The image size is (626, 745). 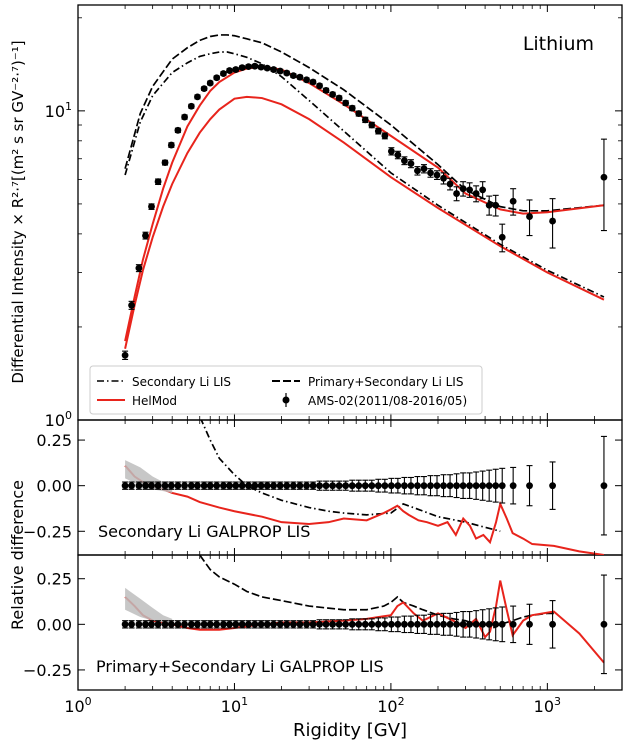 I want to click on main-y-tick-label: 101, so click(x=58, y=110).